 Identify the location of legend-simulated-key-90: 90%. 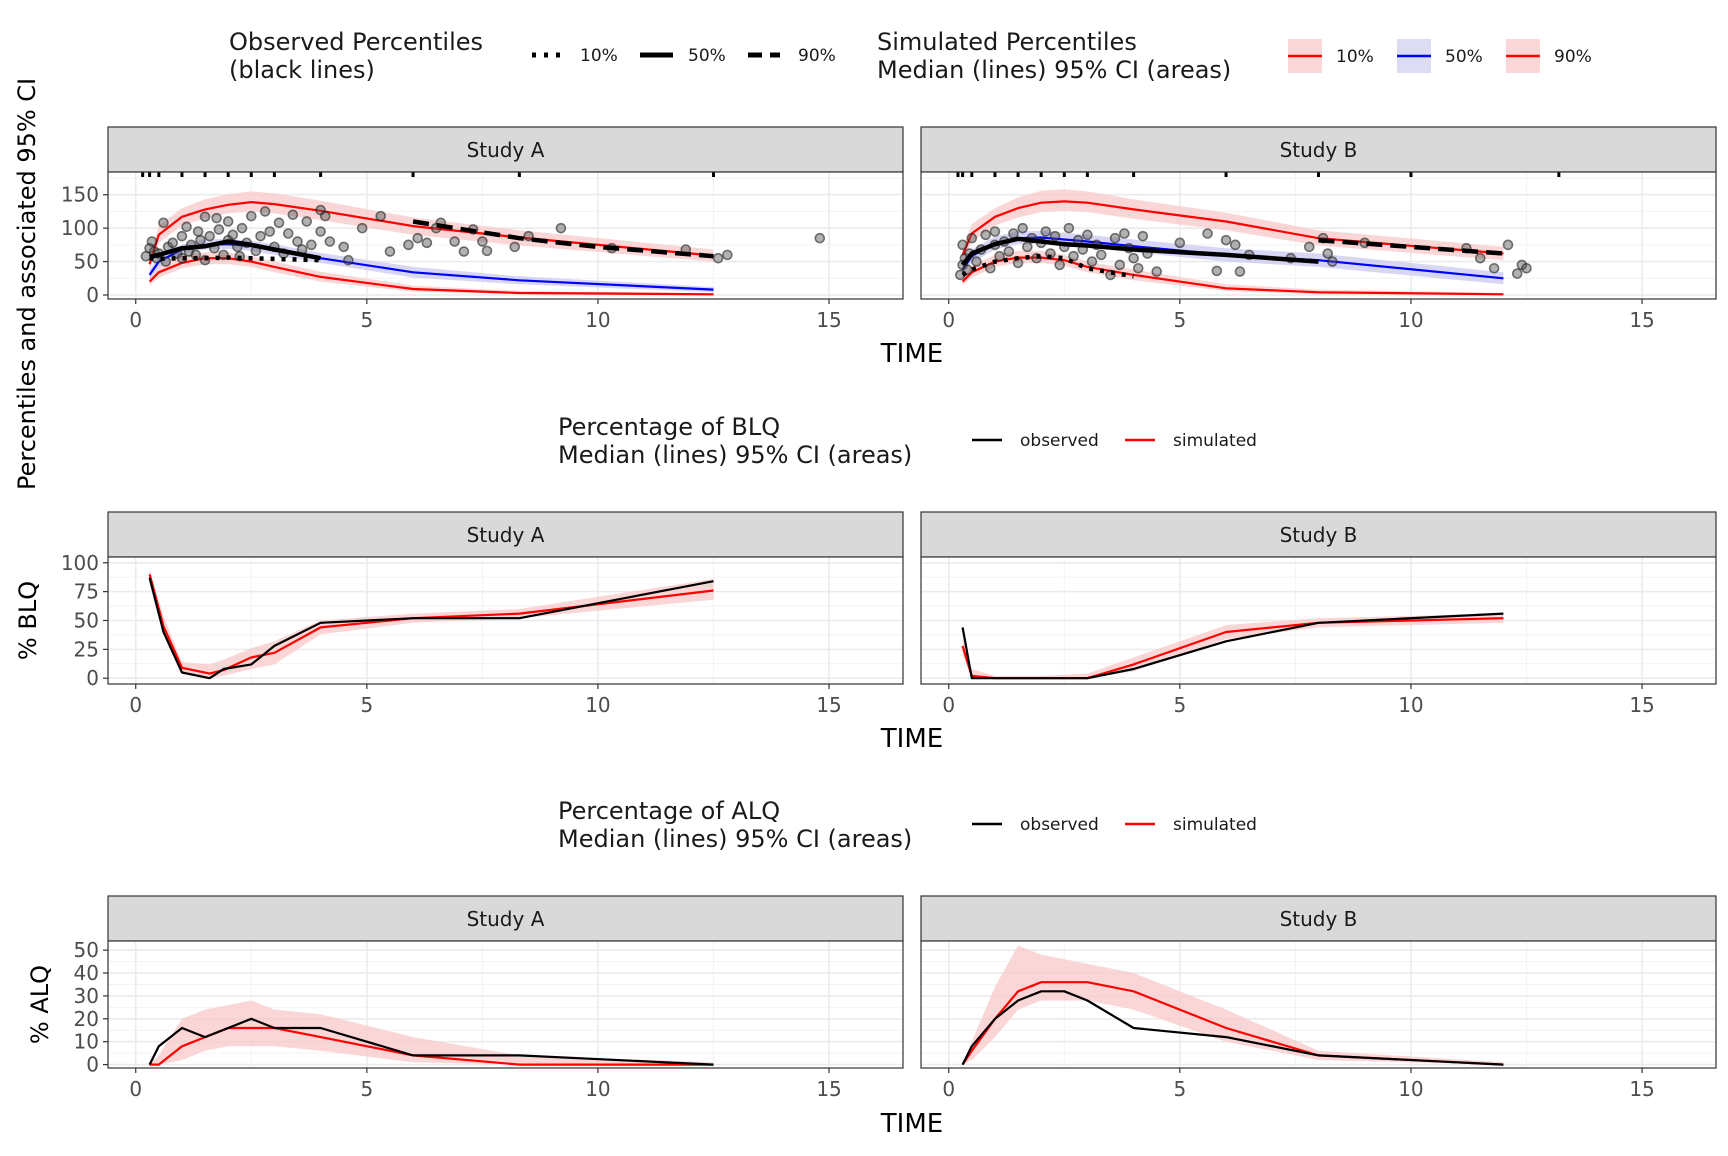
(1549, 56).